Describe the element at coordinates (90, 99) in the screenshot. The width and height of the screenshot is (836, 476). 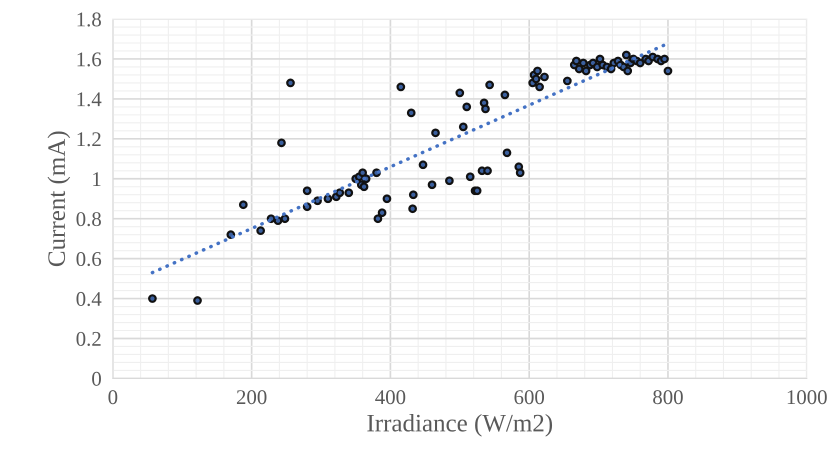
I see `y-tick-label: 1.4` at that location.